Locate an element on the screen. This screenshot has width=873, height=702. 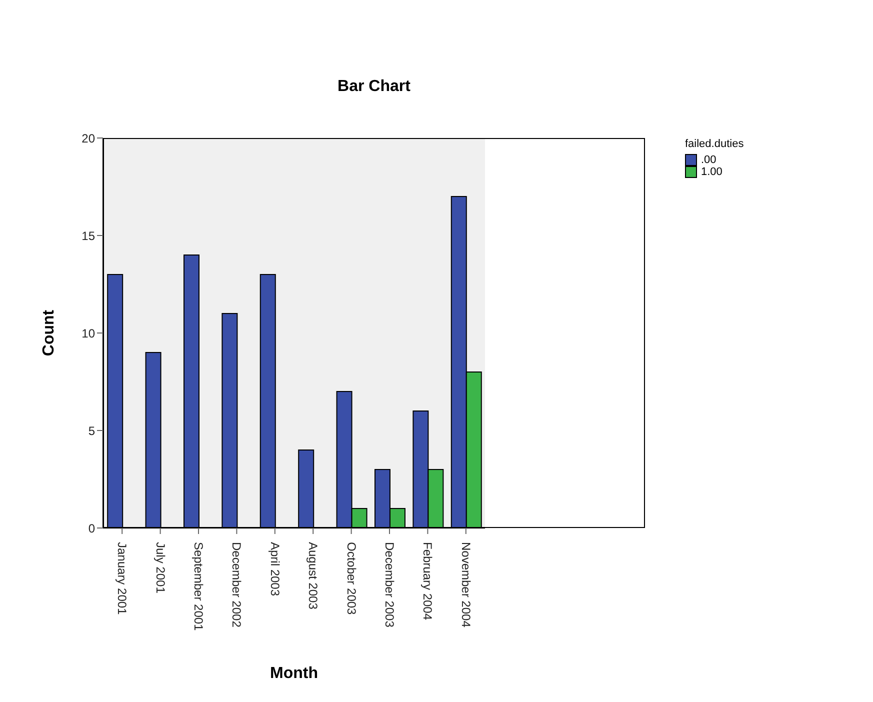
y-tick-label: 10 is located at coordinates (89, 333).